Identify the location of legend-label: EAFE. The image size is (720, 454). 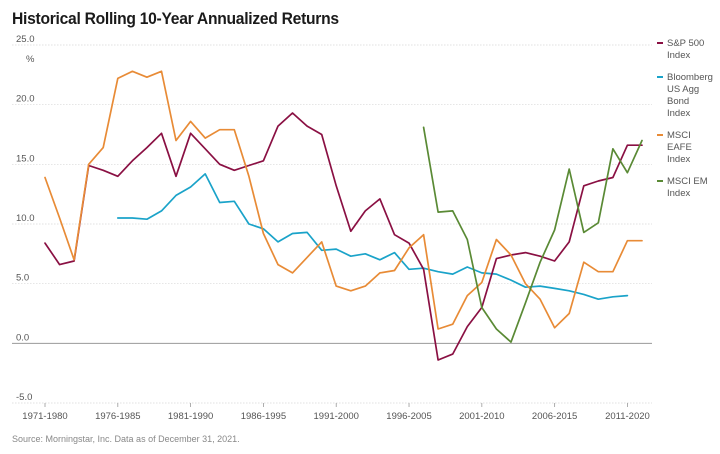
(679, 147).